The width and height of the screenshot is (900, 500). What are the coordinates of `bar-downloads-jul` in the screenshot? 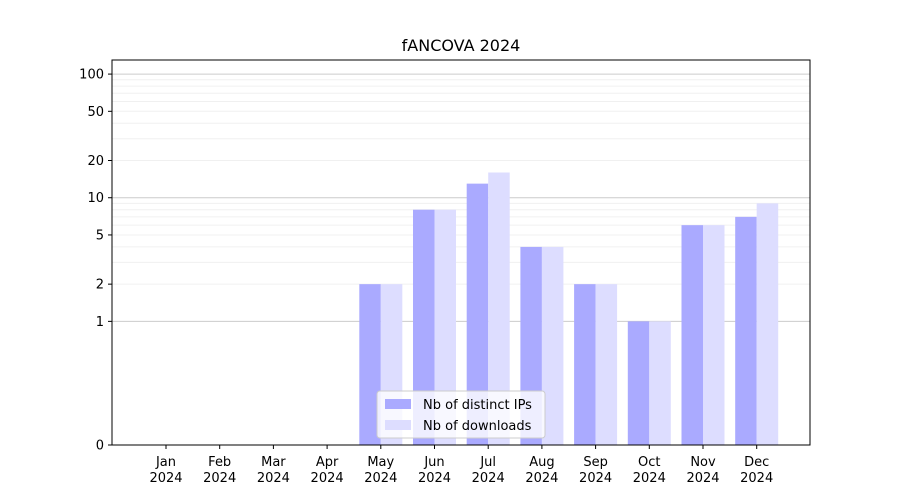 It's located at (499, 309).